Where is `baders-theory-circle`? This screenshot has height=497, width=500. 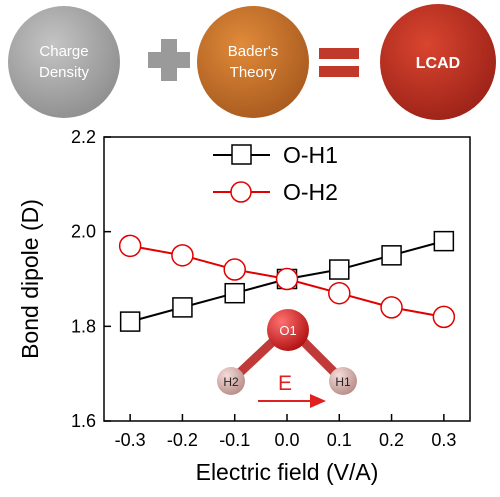 baders-theory-circle is located at coordinates (253, 62).